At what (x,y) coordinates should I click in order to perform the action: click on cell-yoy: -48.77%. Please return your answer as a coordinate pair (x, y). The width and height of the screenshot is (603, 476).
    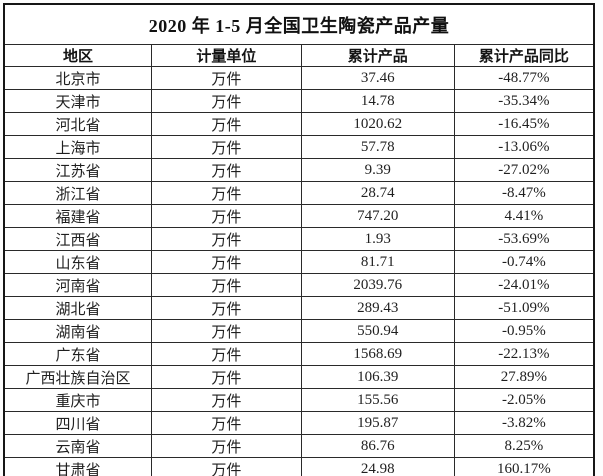
    Looking at the image, I should click on (524, 78).